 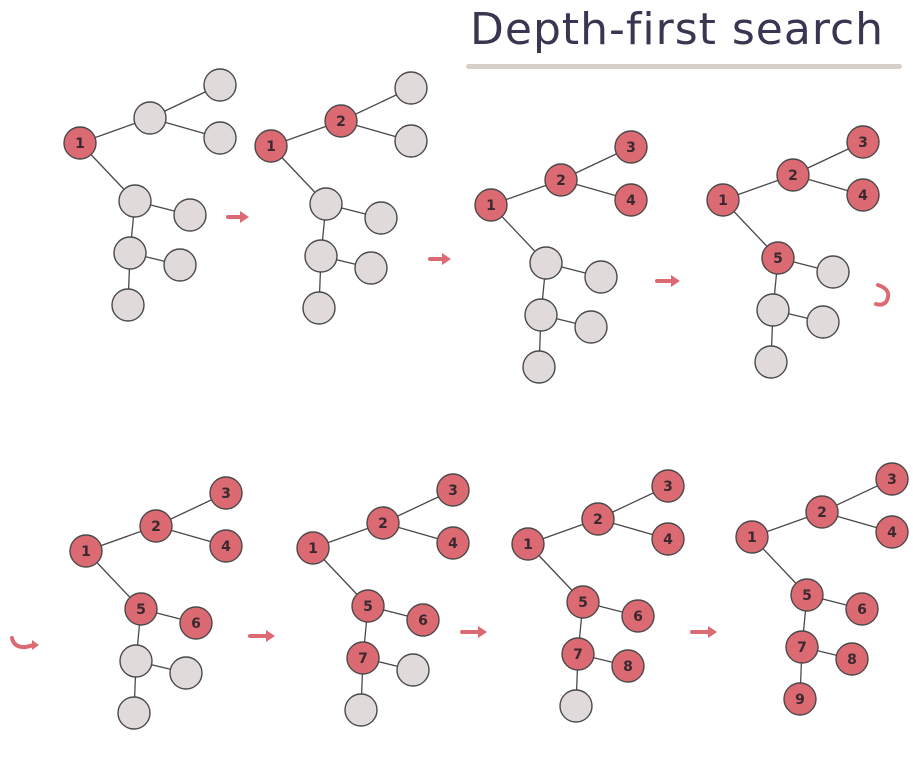 I want to click on row-wrap-arrow-end, so click(x=882, y=295).